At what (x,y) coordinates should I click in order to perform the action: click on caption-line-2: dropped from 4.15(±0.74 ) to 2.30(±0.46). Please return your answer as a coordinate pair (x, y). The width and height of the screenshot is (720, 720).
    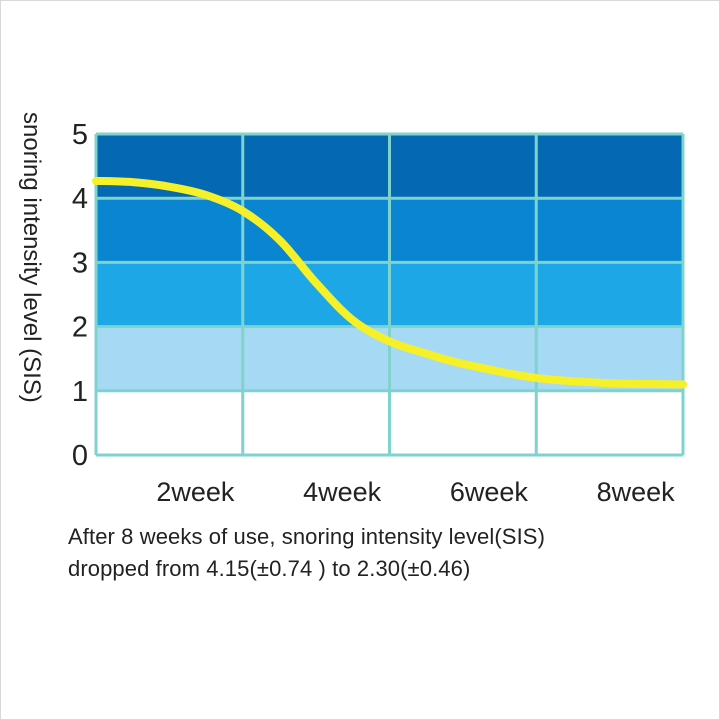
    Looking at the image, I should click on (269, 568).